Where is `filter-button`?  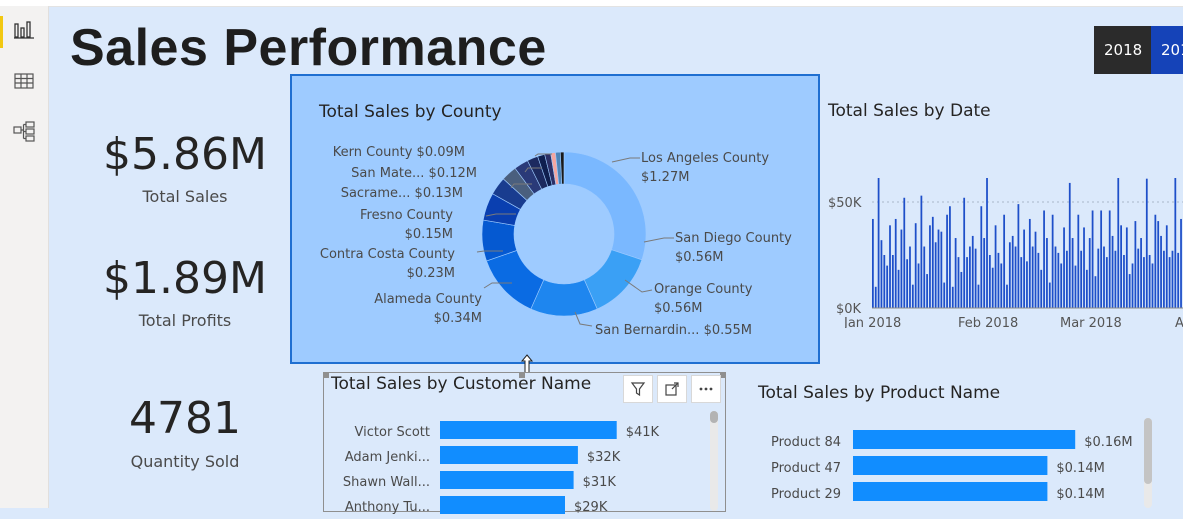
filter-button is located at coordinates (638, 389).